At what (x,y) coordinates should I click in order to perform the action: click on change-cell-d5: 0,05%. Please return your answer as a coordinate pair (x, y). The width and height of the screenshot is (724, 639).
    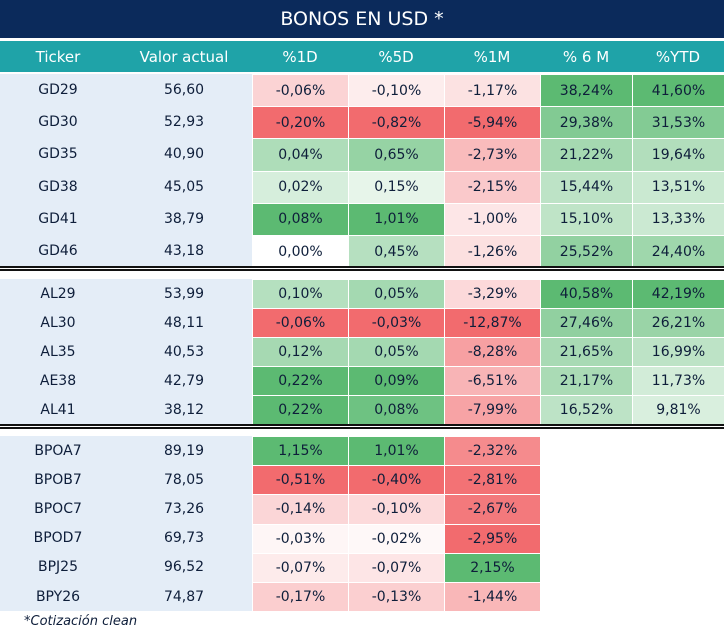
    Looking at the image, I should click on (396, 351).